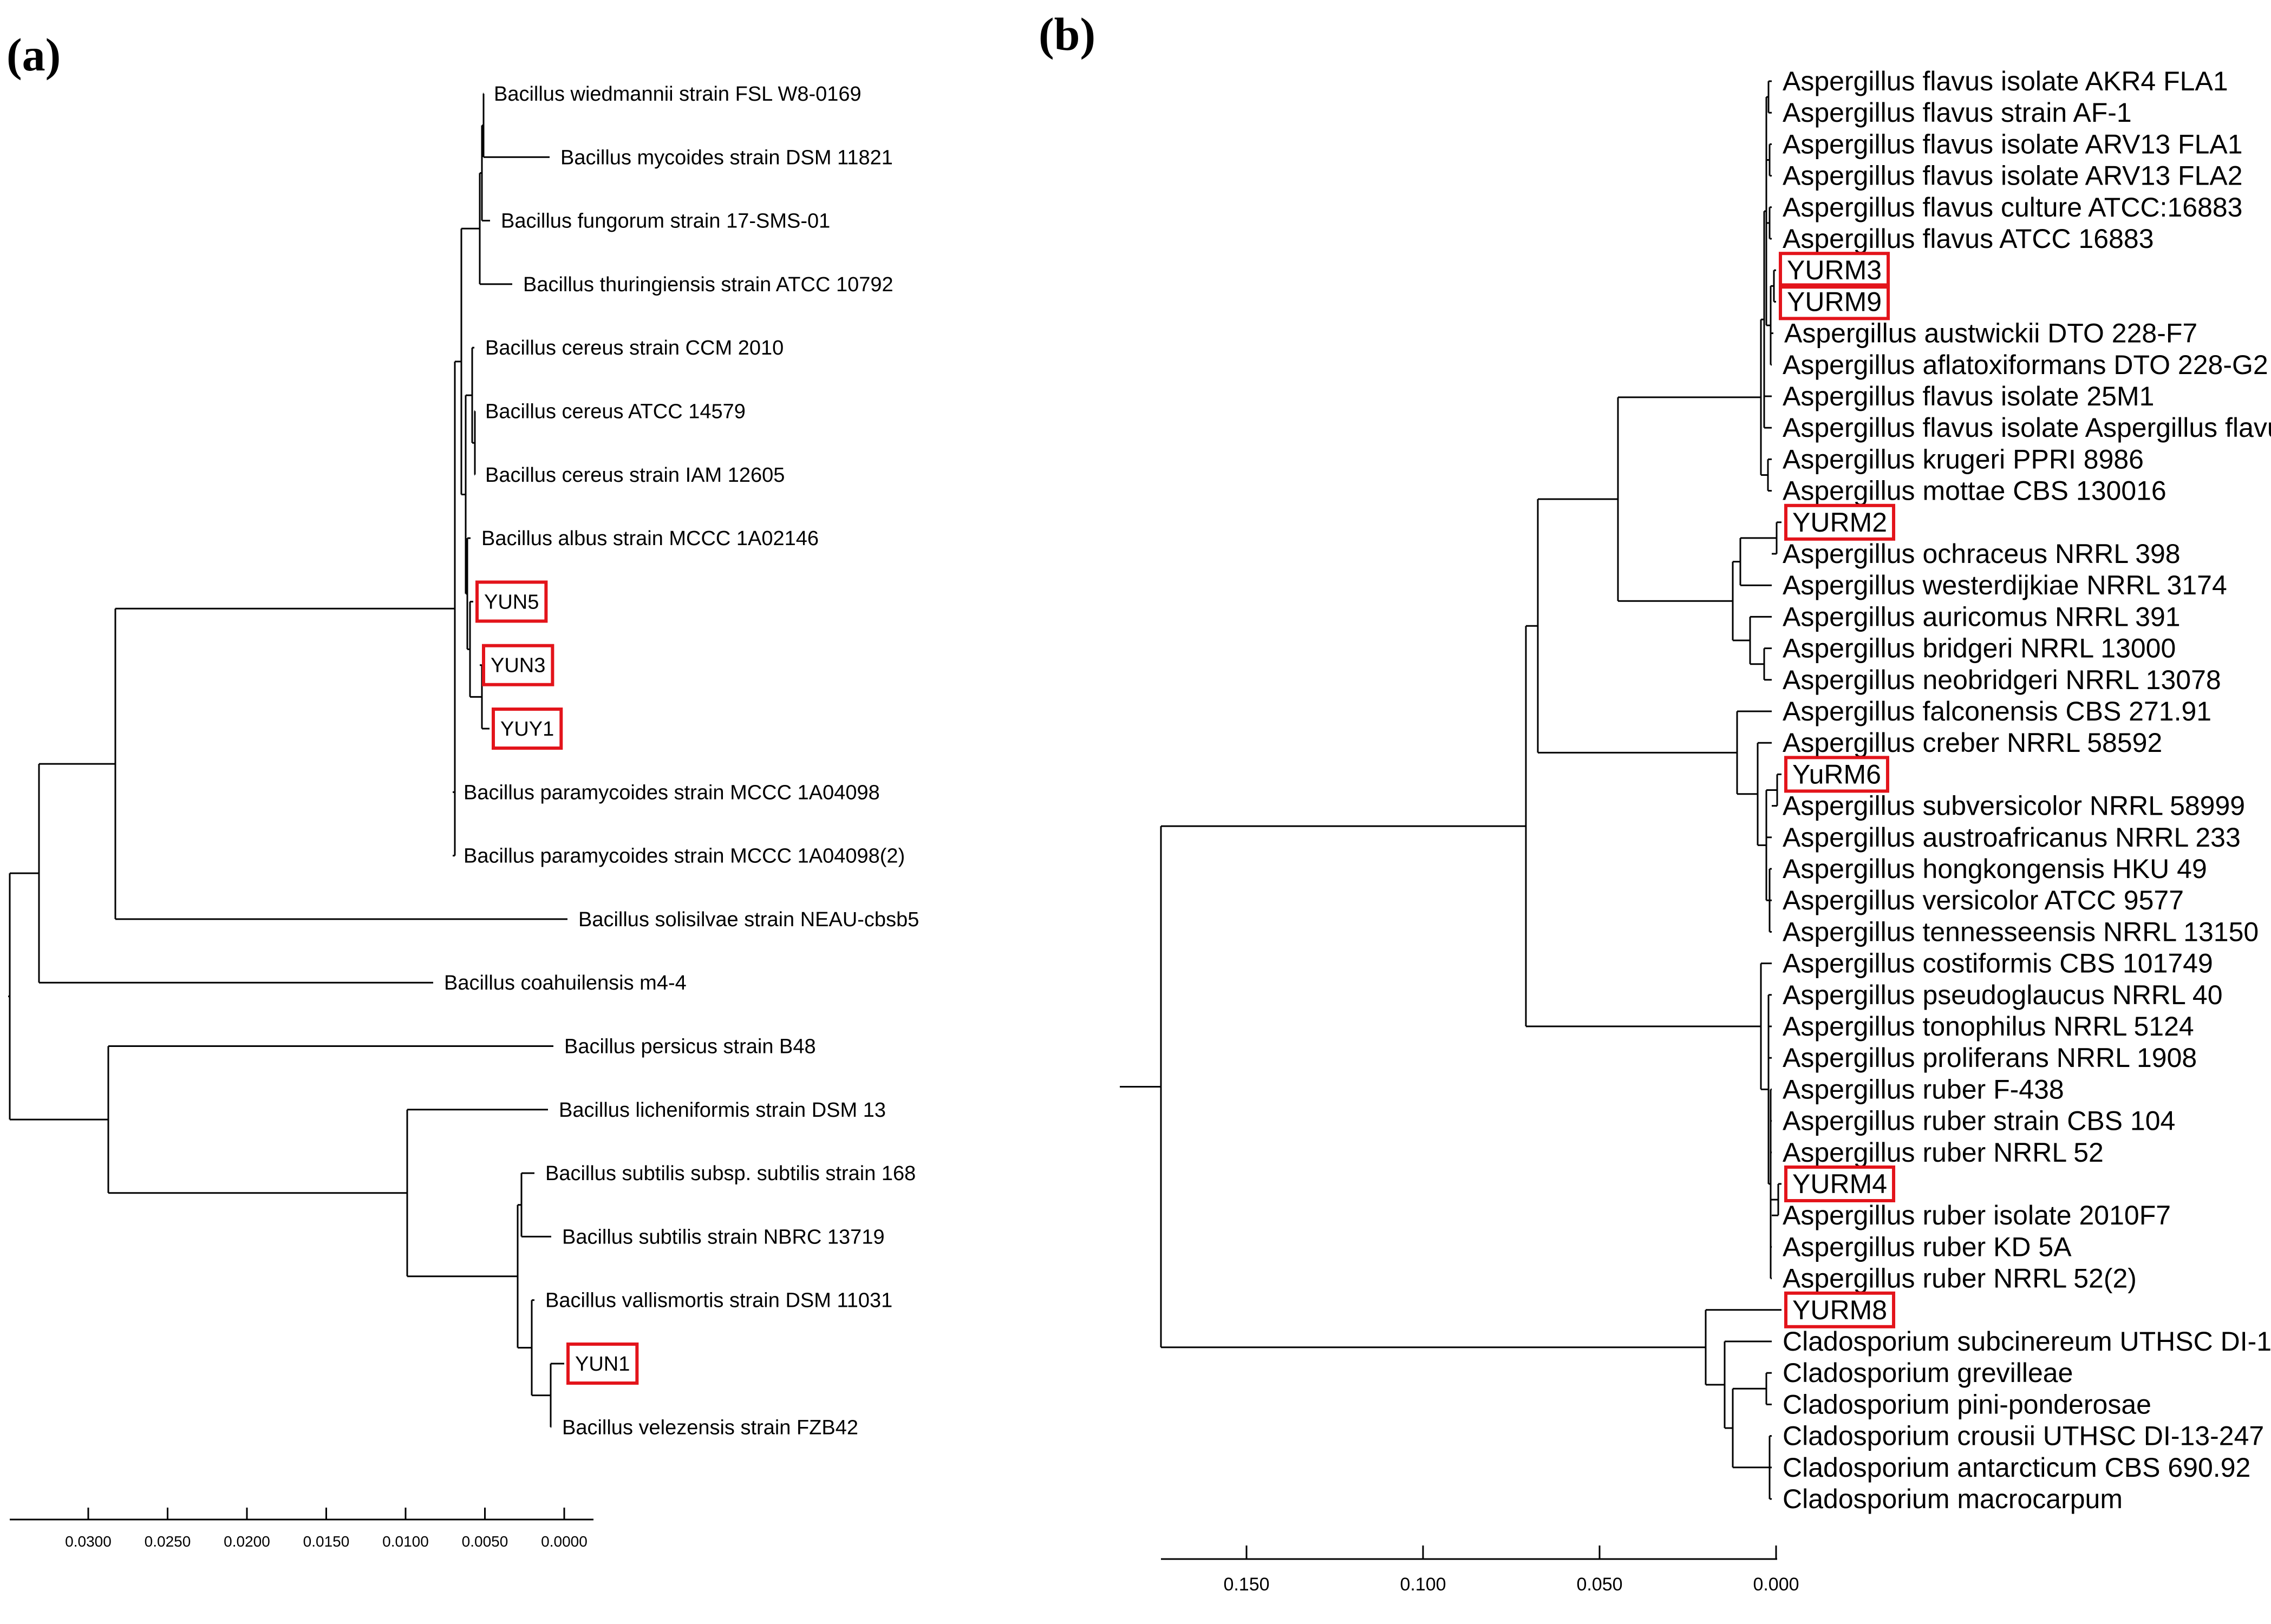 Image resolution: width=2271 pixels, height=1624 pixels. I want to click on isolate-label: YUY1, so click(527, 729).